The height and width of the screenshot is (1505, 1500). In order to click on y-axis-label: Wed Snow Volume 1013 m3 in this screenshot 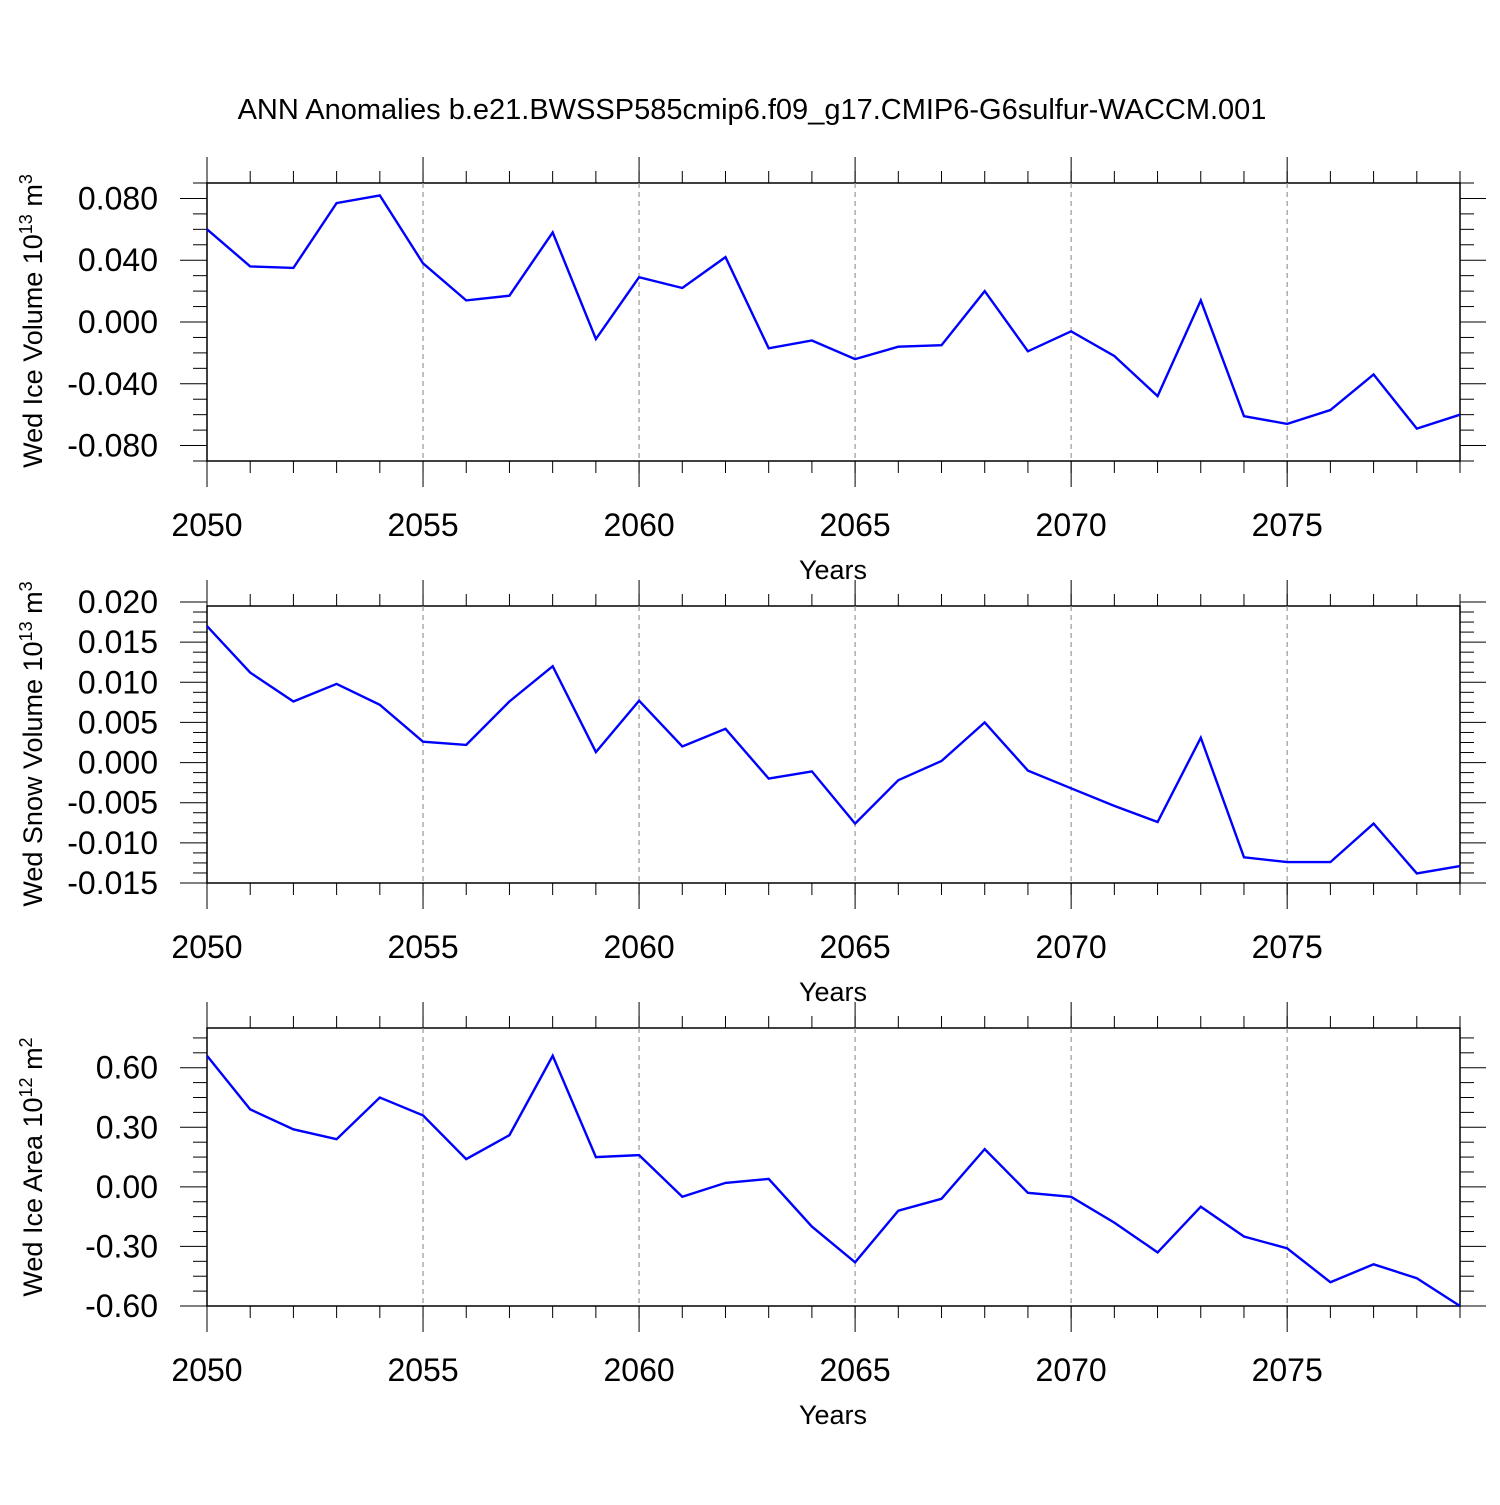, I will do `click(32, 743)`.